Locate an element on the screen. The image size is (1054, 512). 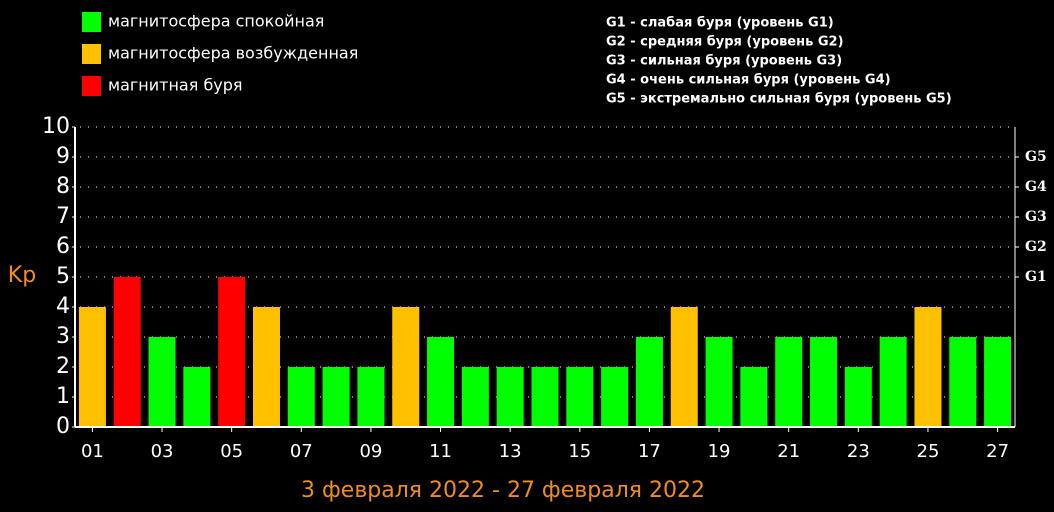
y-tick-label: 8 is located at coordinates (63, 186).